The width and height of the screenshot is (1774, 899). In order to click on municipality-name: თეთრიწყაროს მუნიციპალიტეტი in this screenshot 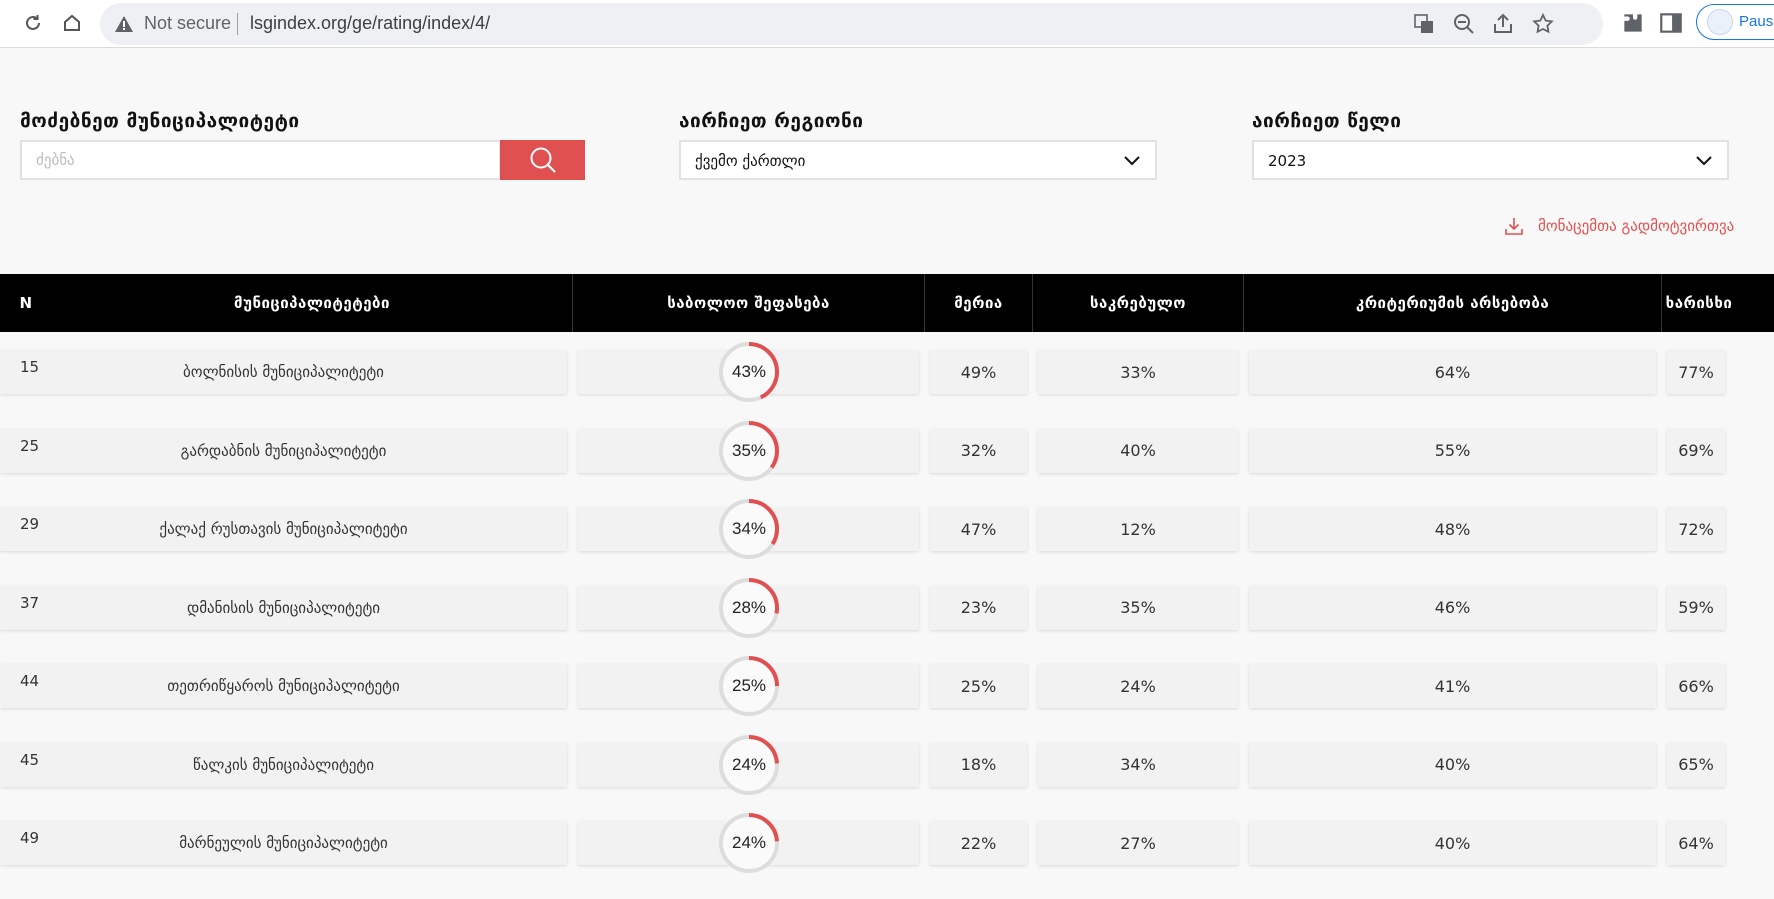, I will do `click(283, 686)`.